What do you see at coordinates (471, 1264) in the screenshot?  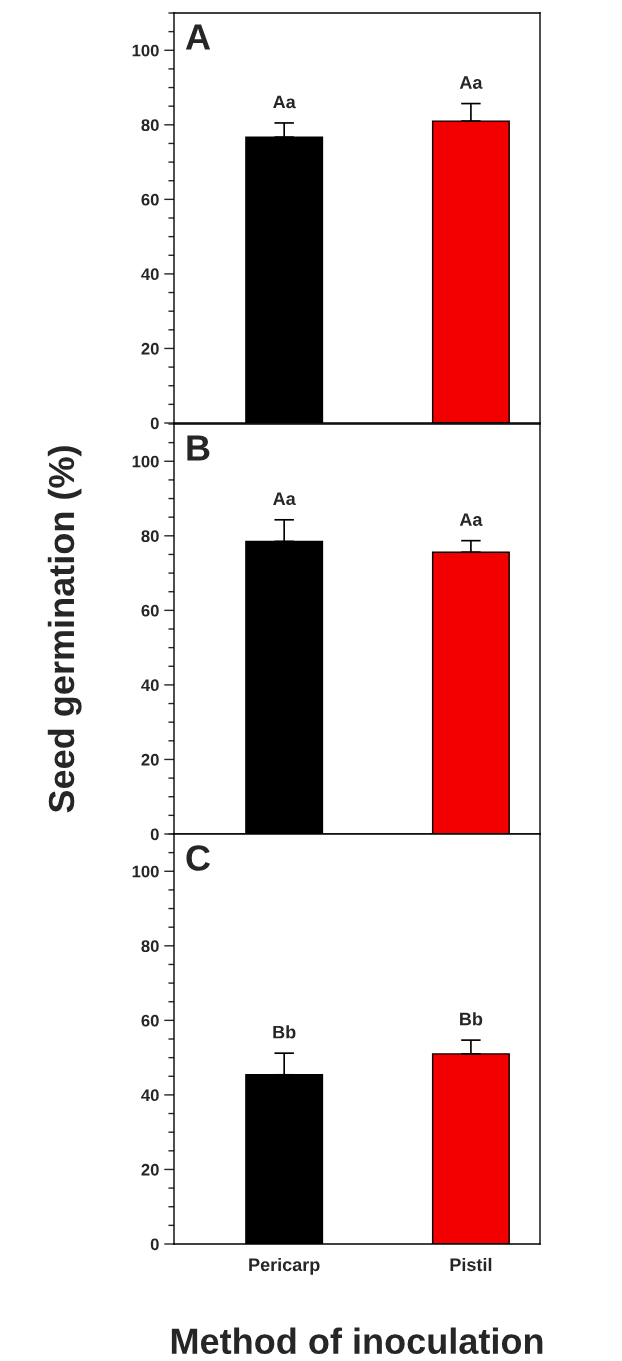 I see `x-tick-label: Pistil` at bounding box center [471, 1264].